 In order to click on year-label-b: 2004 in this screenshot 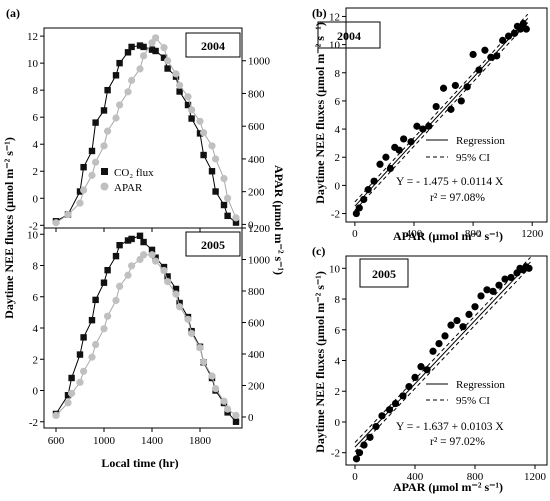, I will do `click(349, 36)`.